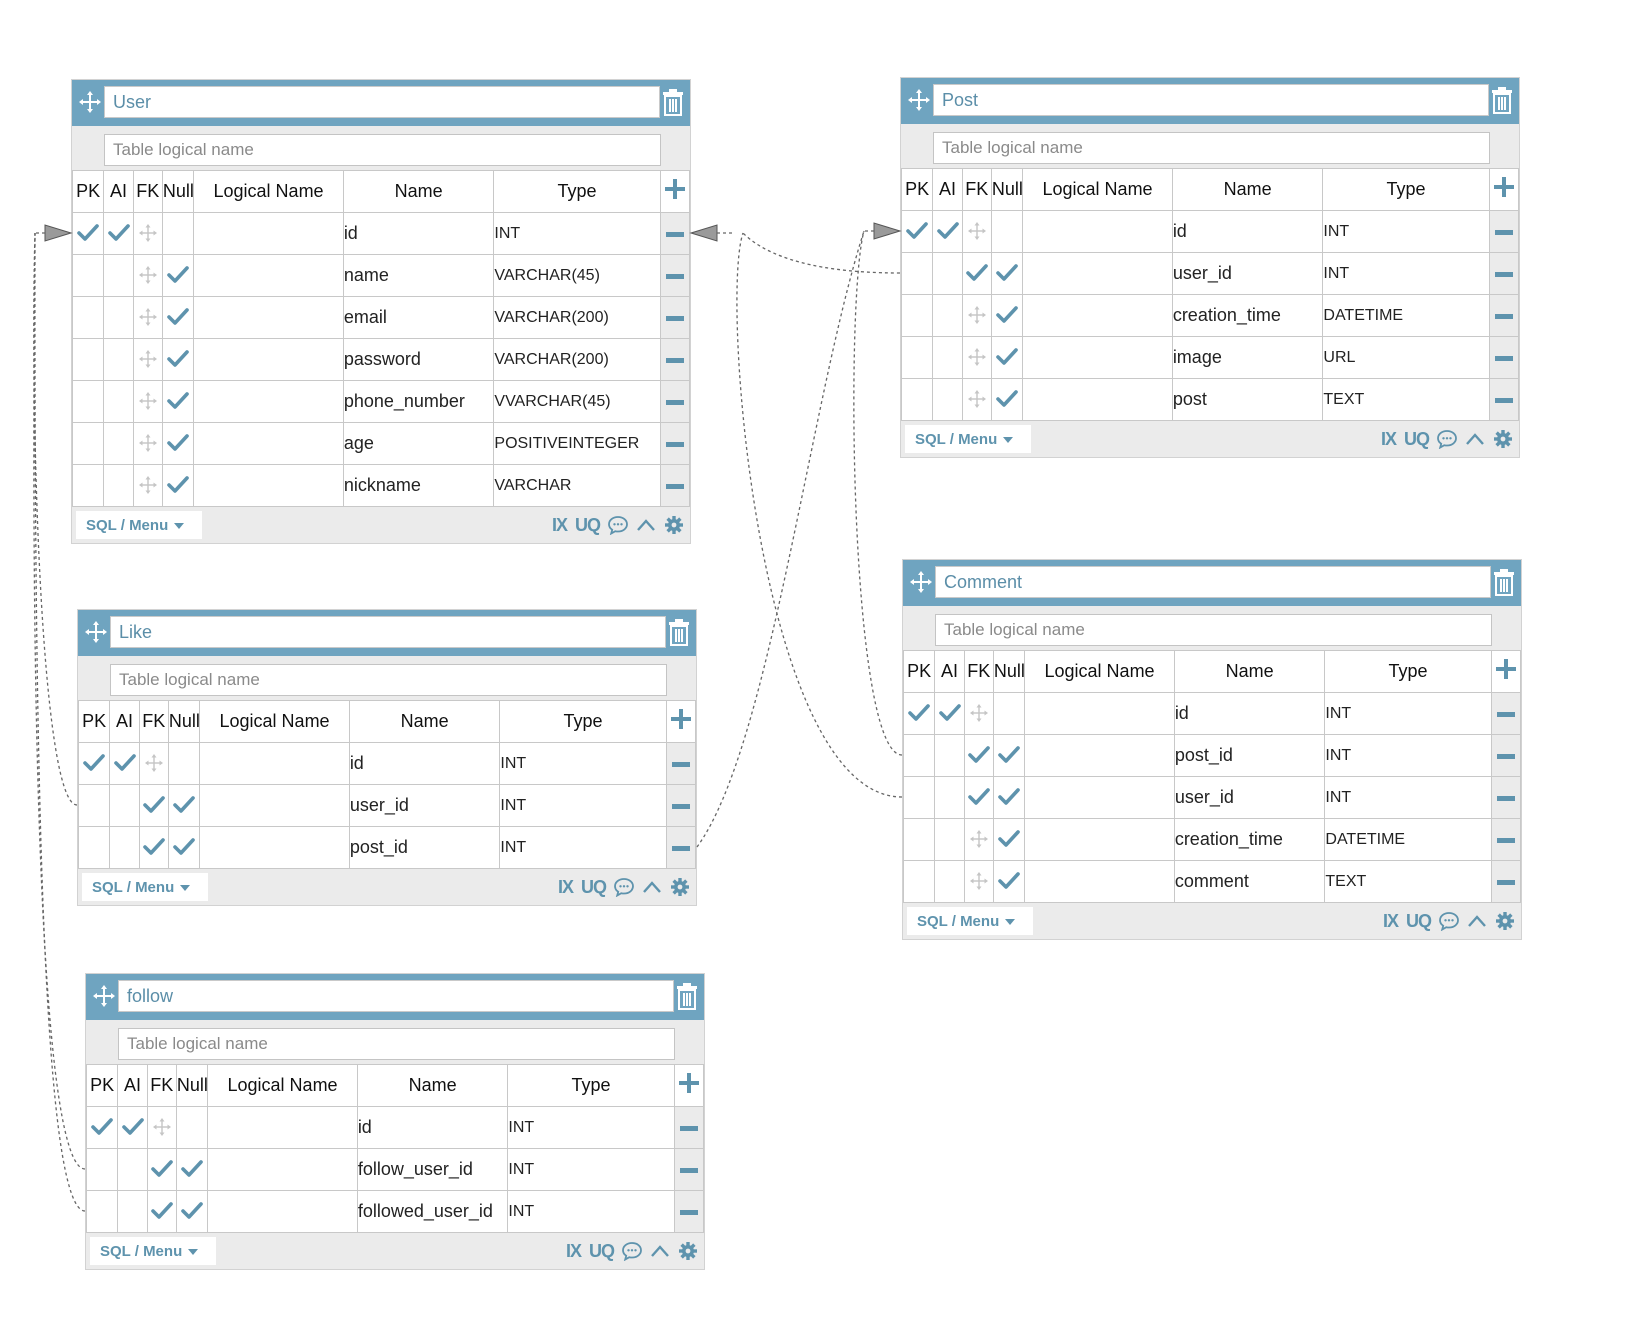  Describe the element at coordinates (1249, 839) in the screenshot. I see `column-name-cell: creation_time` at that location.